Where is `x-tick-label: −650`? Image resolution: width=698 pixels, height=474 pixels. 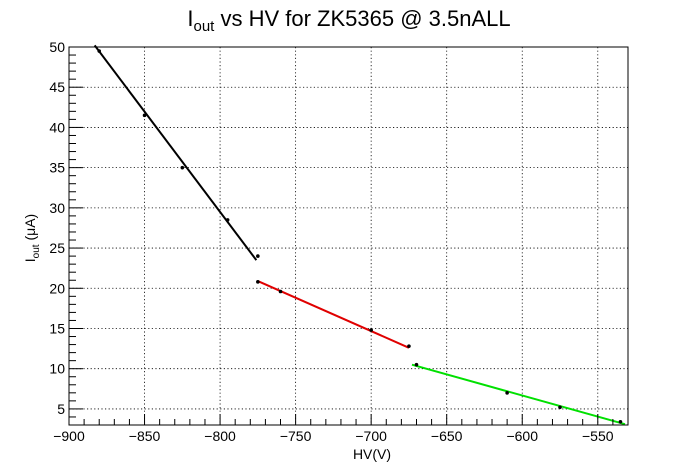
x-tick-label: −650 is located at coordinates (447, 436).